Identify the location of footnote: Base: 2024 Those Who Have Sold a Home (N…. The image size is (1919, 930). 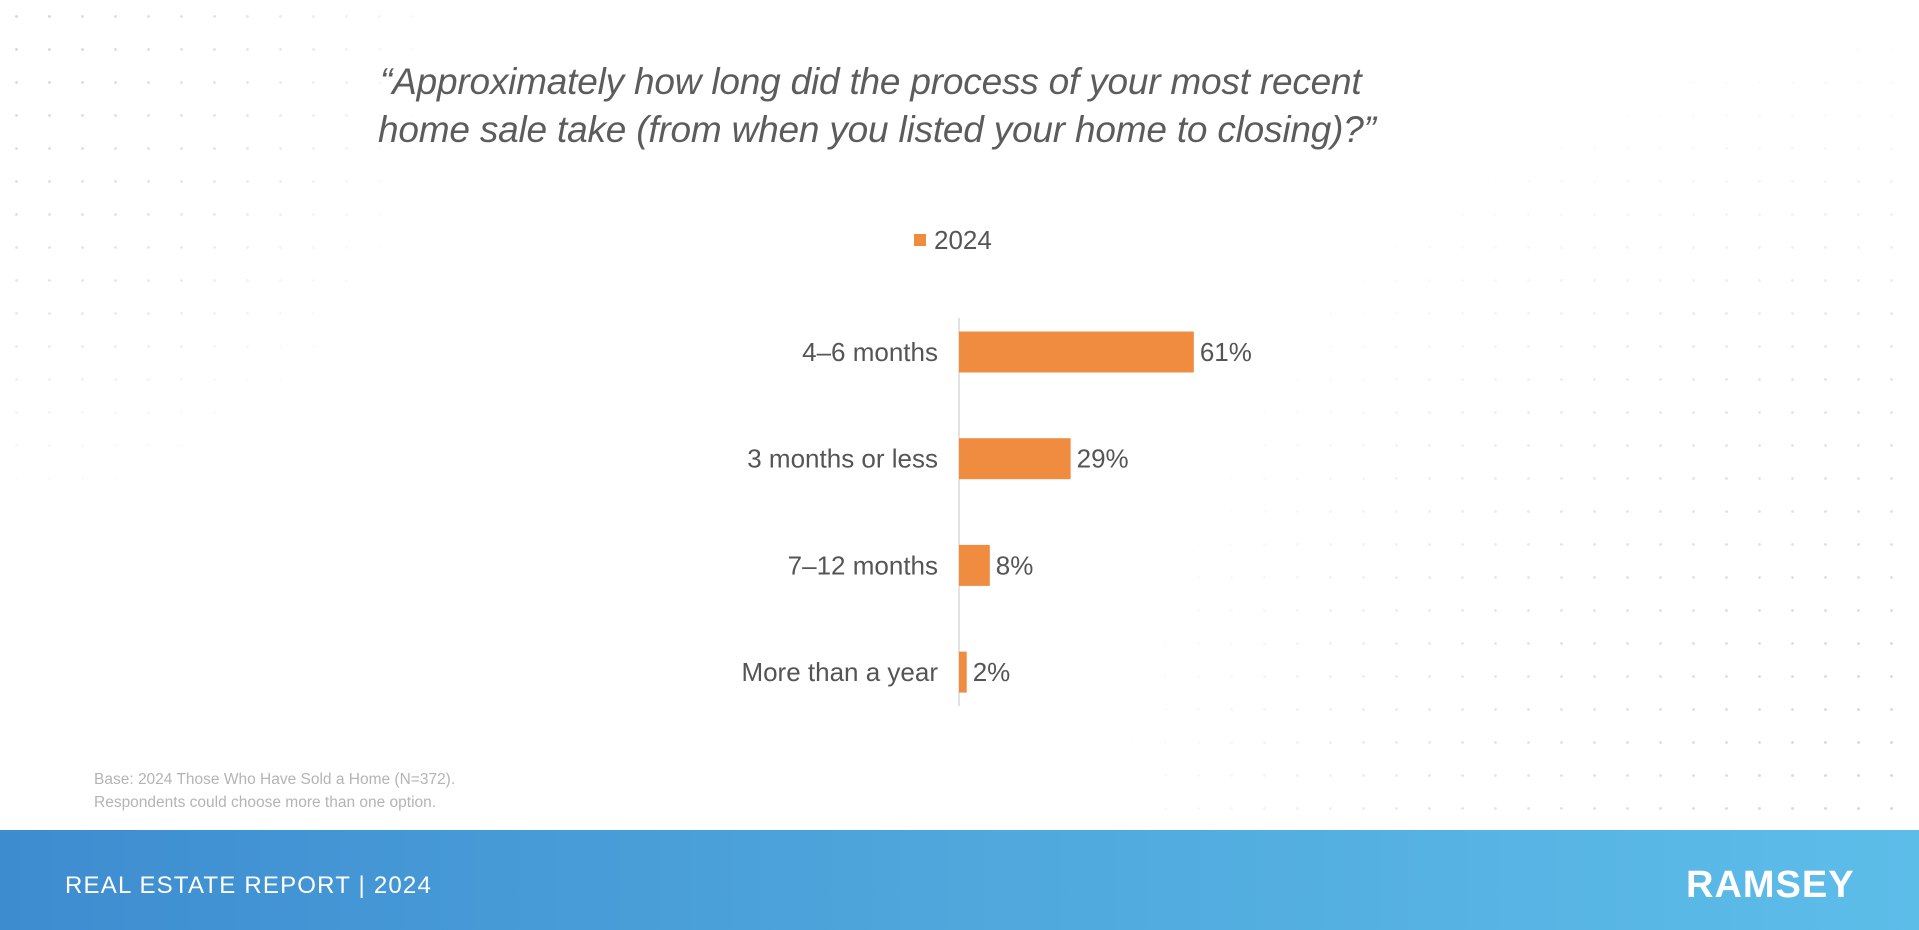
(274, 791).